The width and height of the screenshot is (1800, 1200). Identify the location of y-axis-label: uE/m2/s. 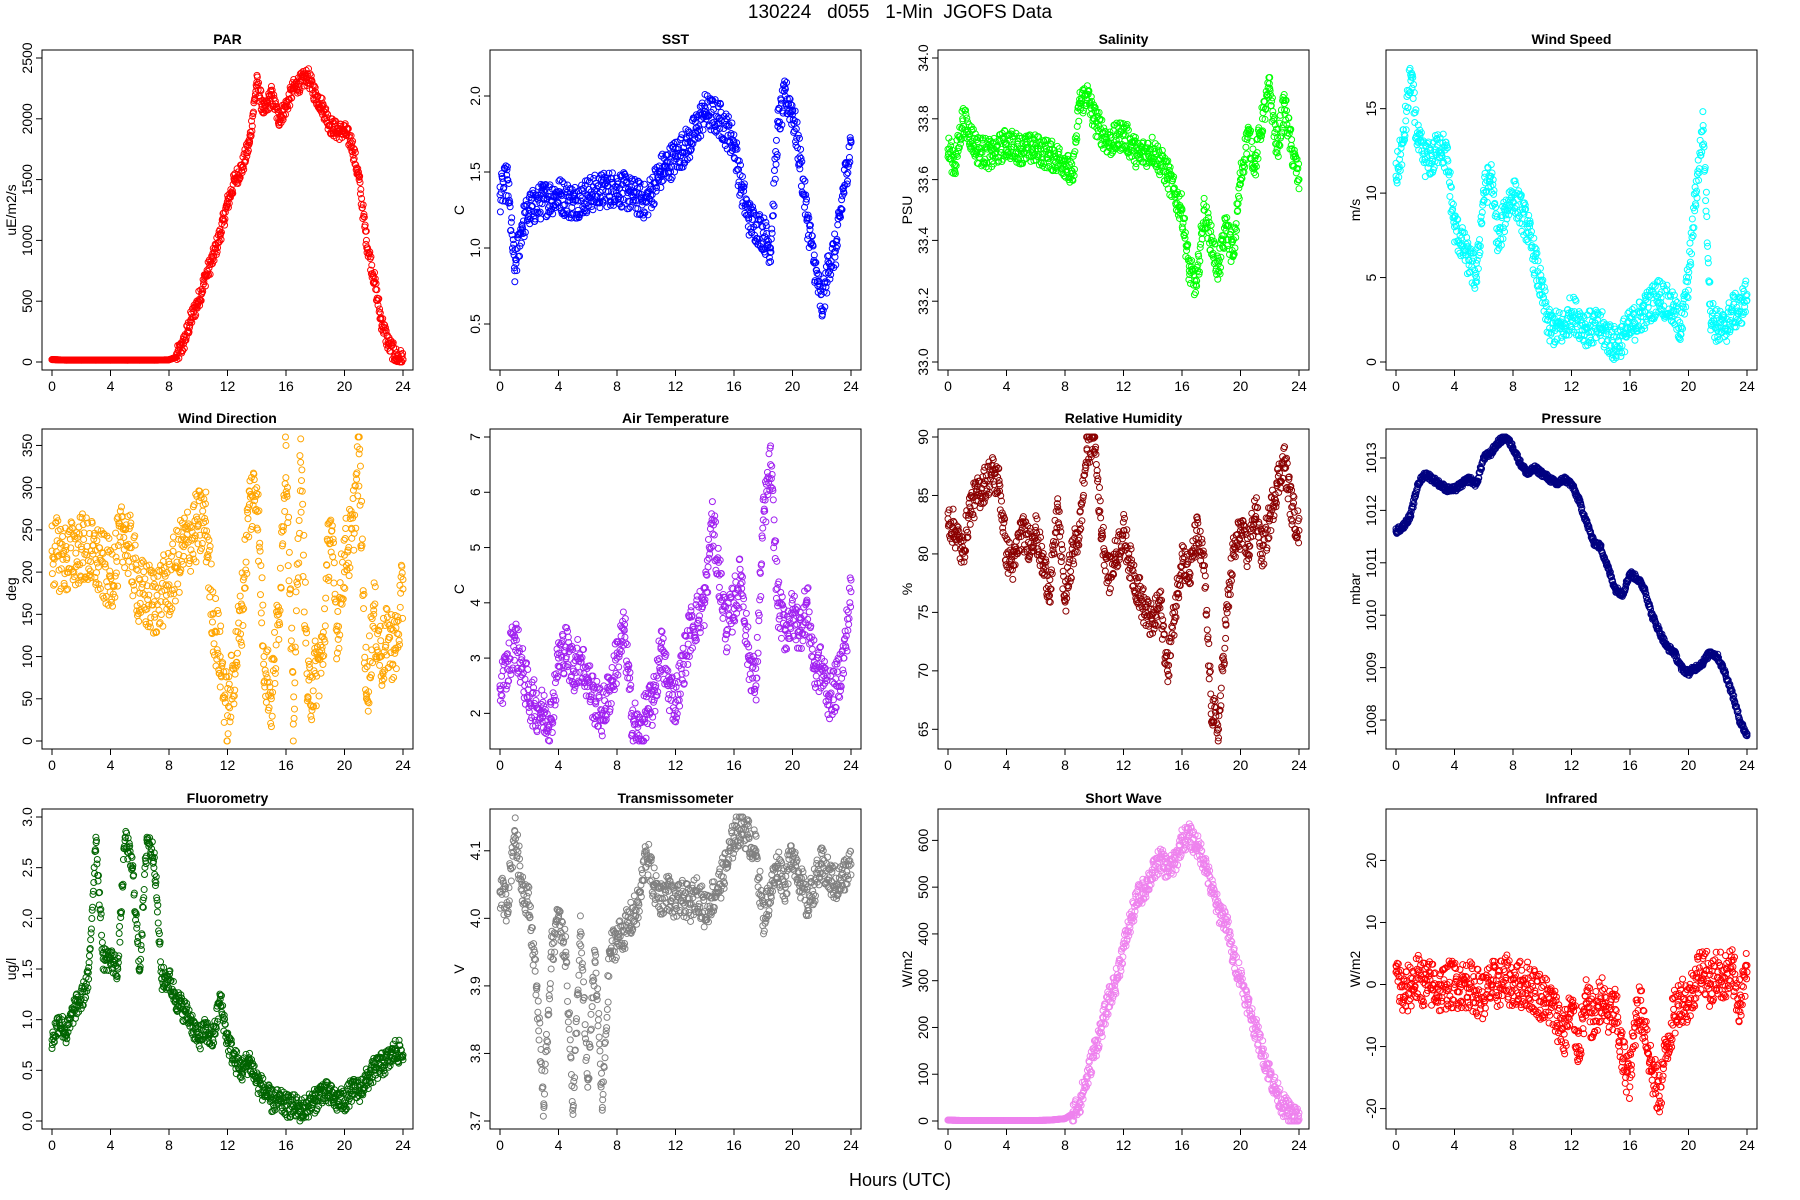
(11, 209).